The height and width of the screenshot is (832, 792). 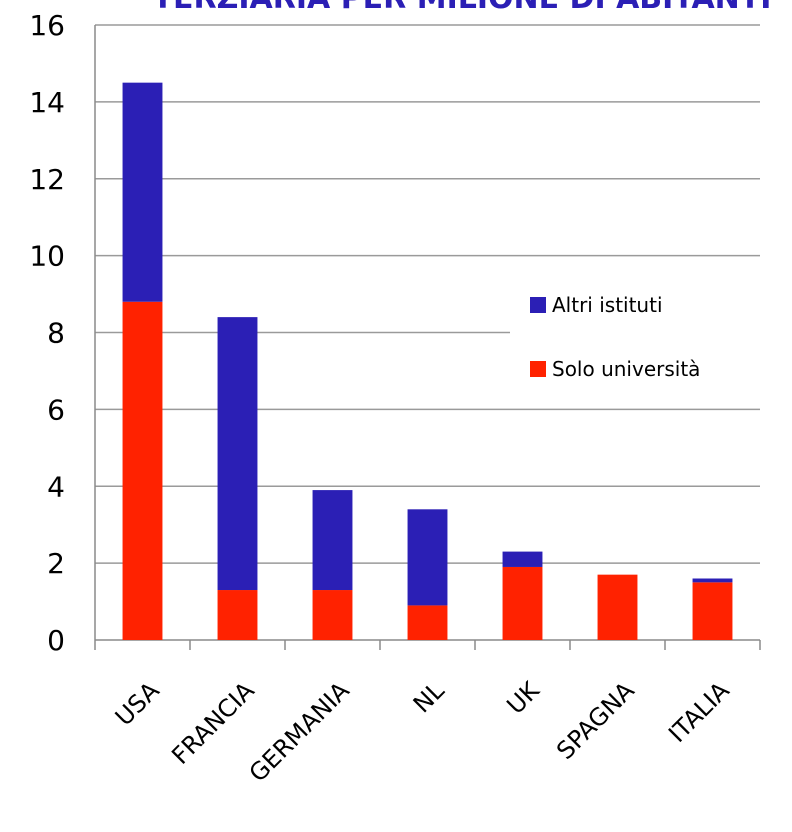 What do you see at coordinates (56, 563) in the screenshot?
I see `y-tick-label: 2` at bounding box center [56, 563].